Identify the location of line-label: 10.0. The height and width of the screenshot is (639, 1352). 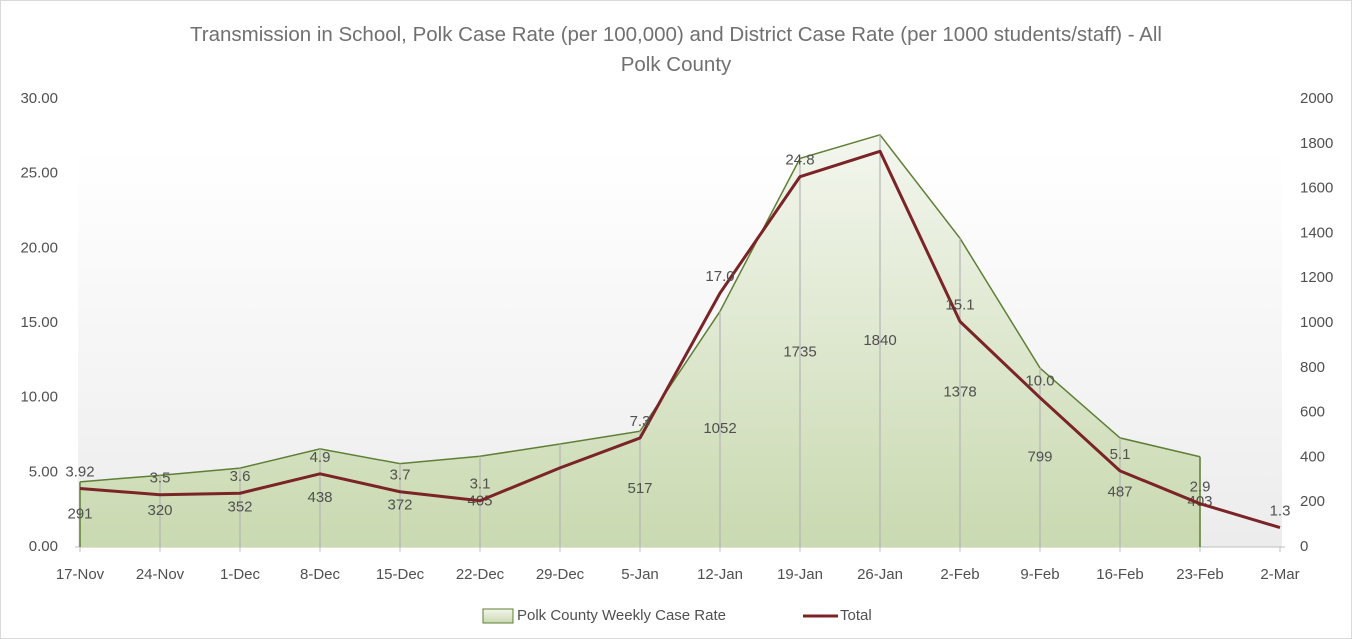
(1039, 381).